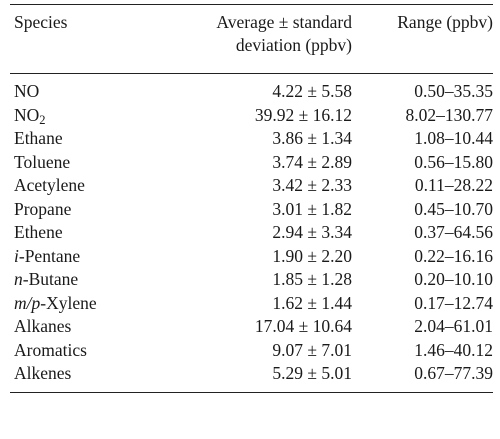 The width and height of the screenshot is (500, 439). Describe the element at coordinates (293, 45) in the screenshot. I see `header-average-line2: deviation (ppbv)` at that location.